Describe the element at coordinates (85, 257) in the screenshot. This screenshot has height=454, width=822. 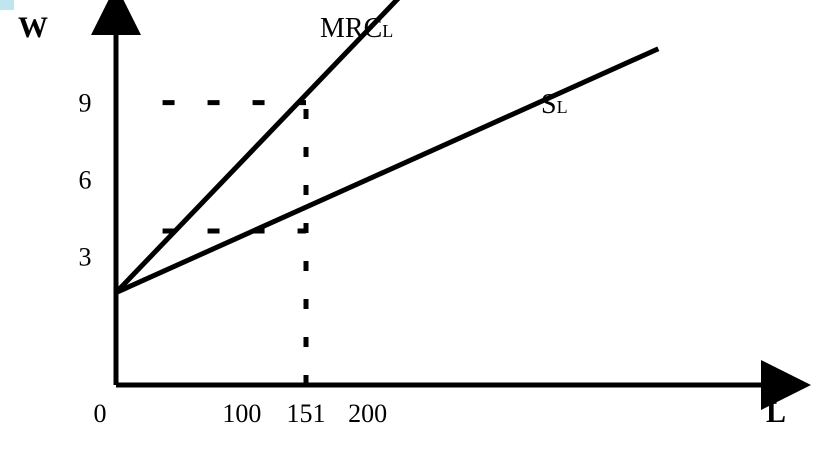
I see `y-tick-label: 3` at that location.